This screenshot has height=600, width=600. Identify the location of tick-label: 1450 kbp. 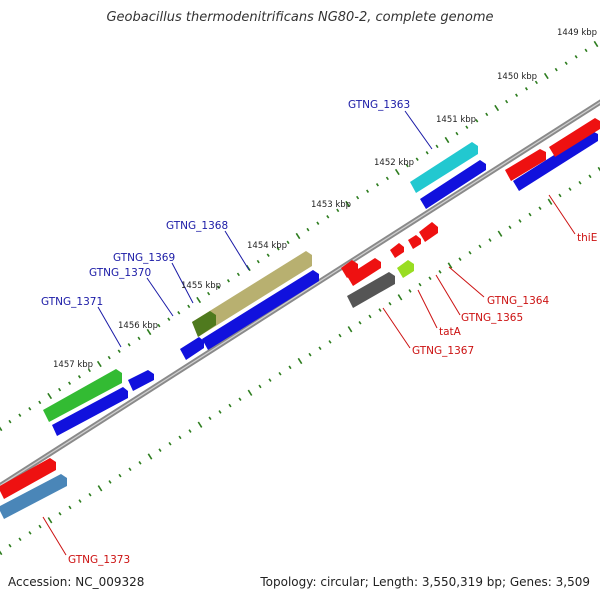
(517, 77).